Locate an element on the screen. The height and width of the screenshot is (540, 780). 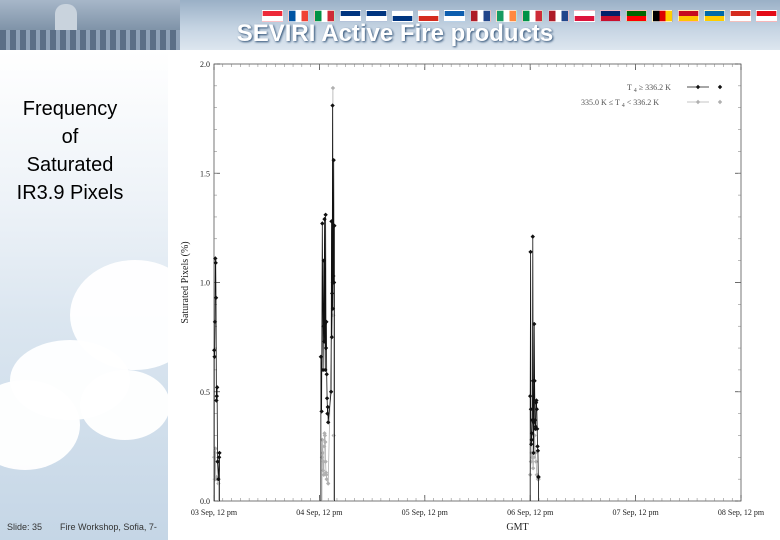
x-tick-label: 07 Sep, 12 pm is located at coordinates (635, 512).